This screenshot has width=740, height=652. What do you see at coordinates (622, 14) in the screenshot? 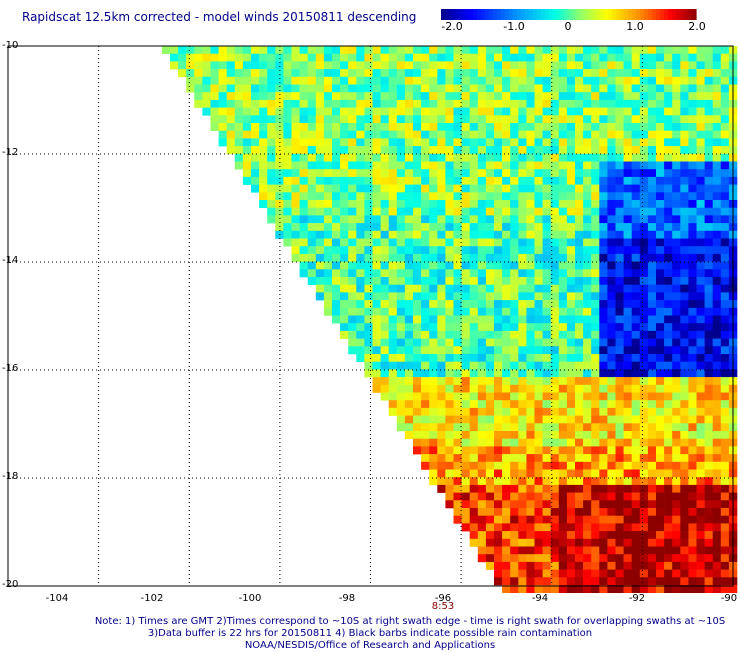
I see `colorbar-swatch` at bounding box center [622, 14].